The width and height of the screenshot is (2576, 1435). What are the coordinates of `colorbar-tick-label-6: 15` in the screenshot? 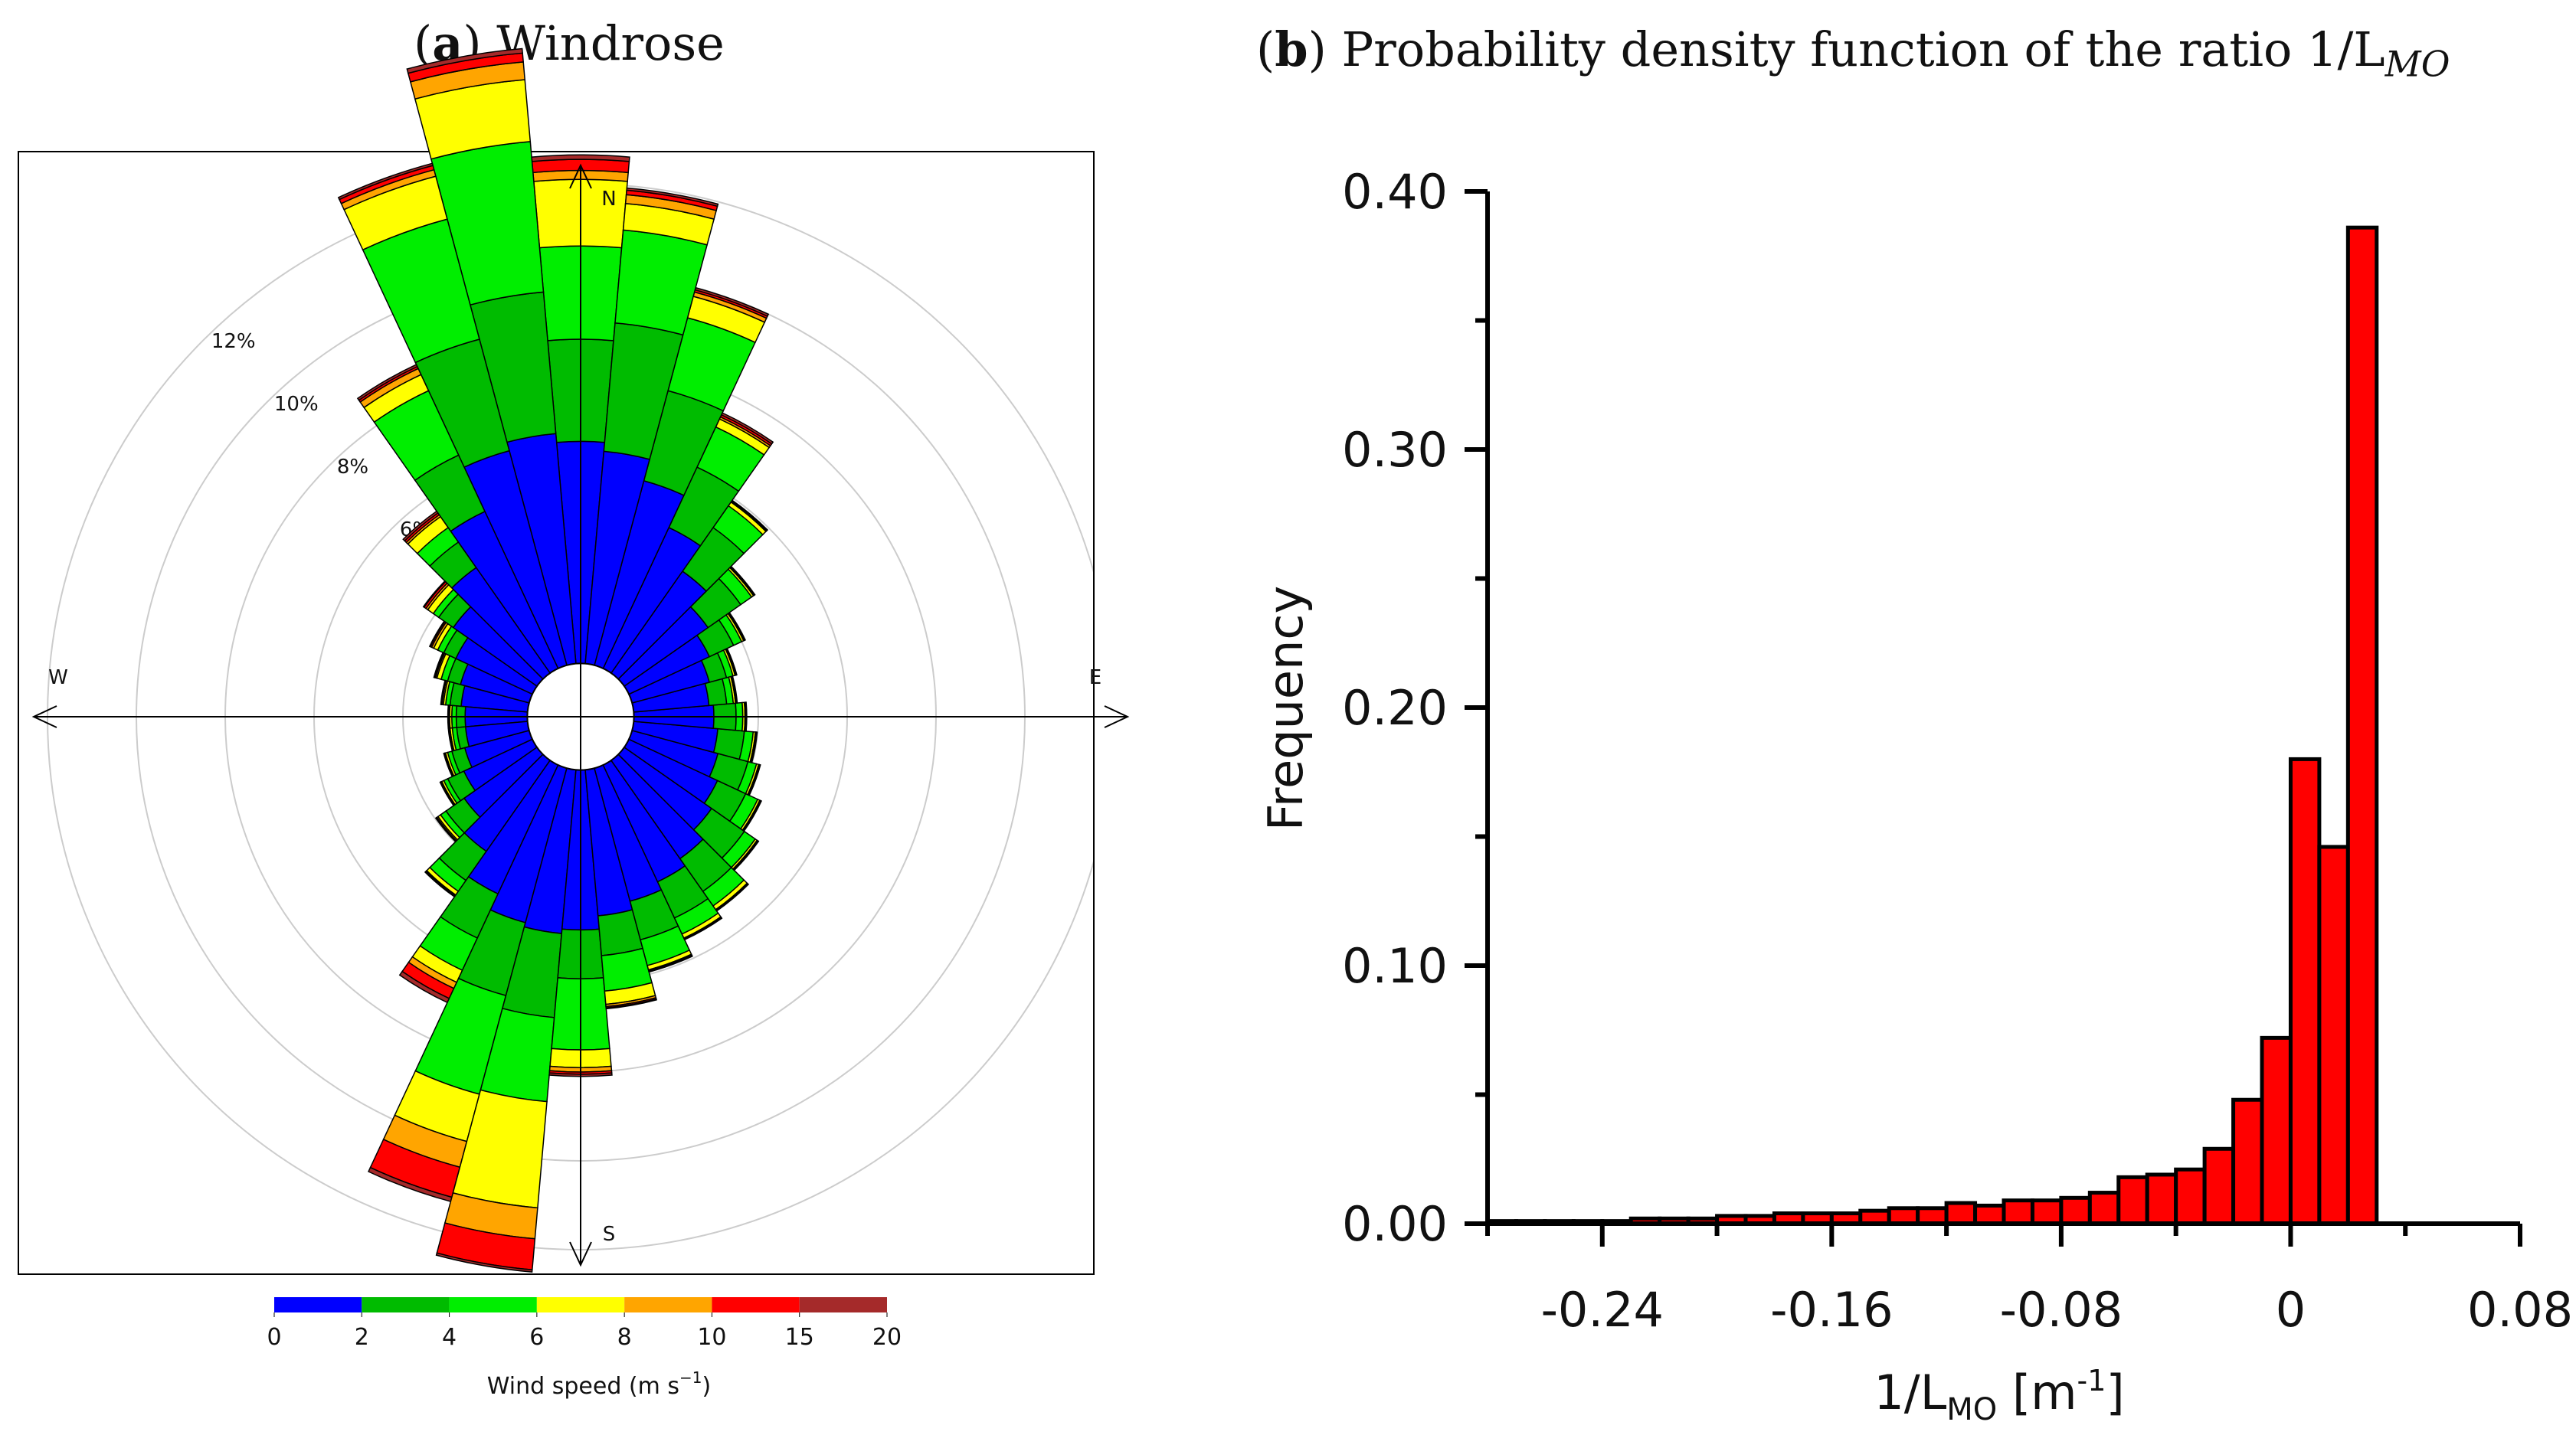 It's located at (799, 1338).